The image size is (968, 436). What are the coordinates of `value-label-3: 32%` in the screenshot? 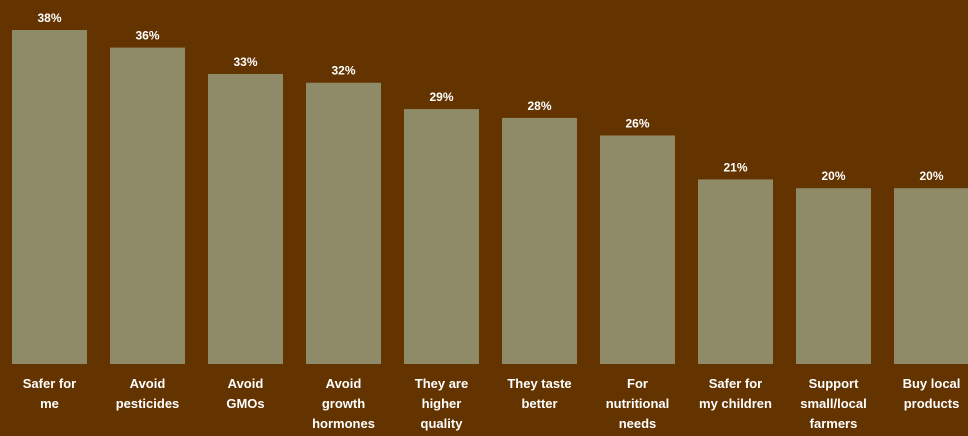 It's located at (343, 71).